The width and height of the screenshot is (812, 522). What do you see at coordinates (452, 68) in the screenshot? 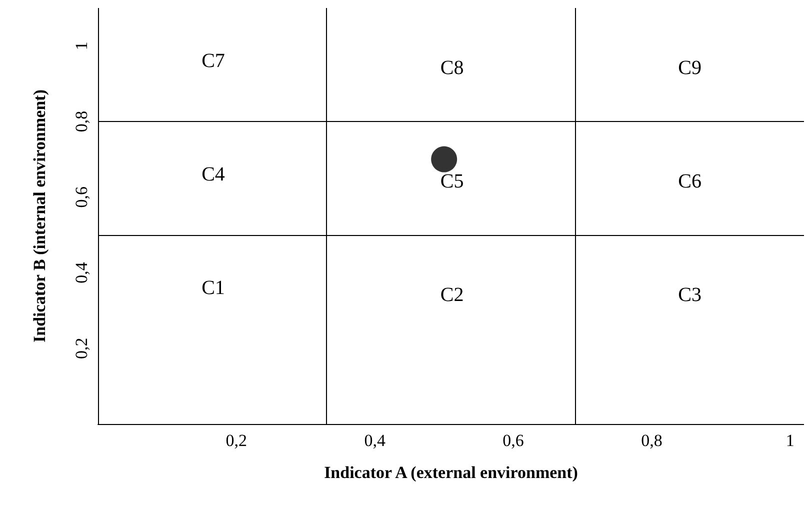
I see `annotation: C8` at bounding box center [452, 68].